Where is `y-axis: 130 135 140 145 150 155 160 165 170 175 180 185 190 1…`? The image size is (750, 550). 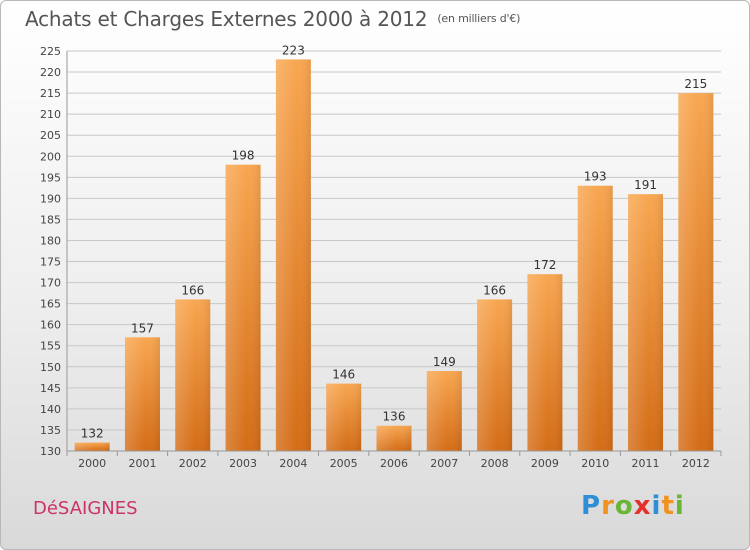 y-axis: 130 135 140 145 150 155 160 165 170 175 180 185 190 1… is located at coordinates (54, 251).